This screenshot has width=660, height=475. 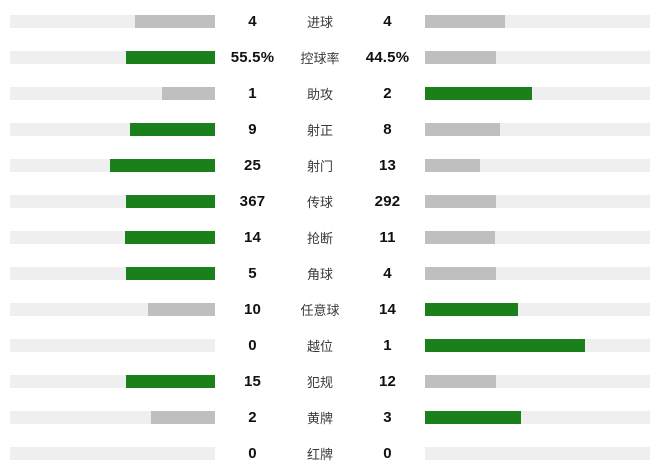 What do you see at coordinates (252, 166) in the screenshot?
I see `home-value: 25` at bounding box center [252, 166].